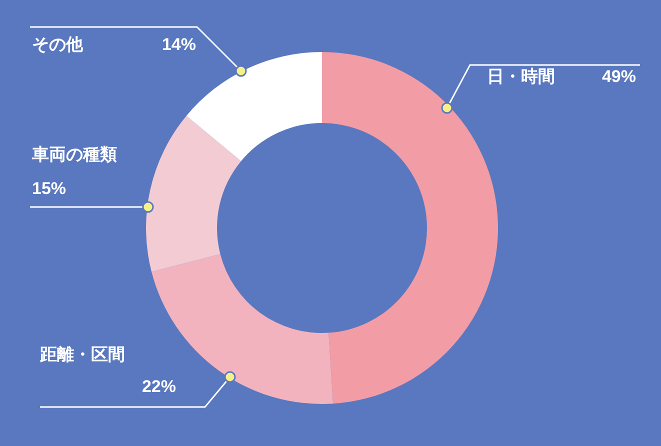 Image resolution: width=661 pixels, height=446 pixels. What do you see at coordinates (74, 155) in the screenshot?
I see `slice-label: 車両の種類` at bounding box center [74, 155].